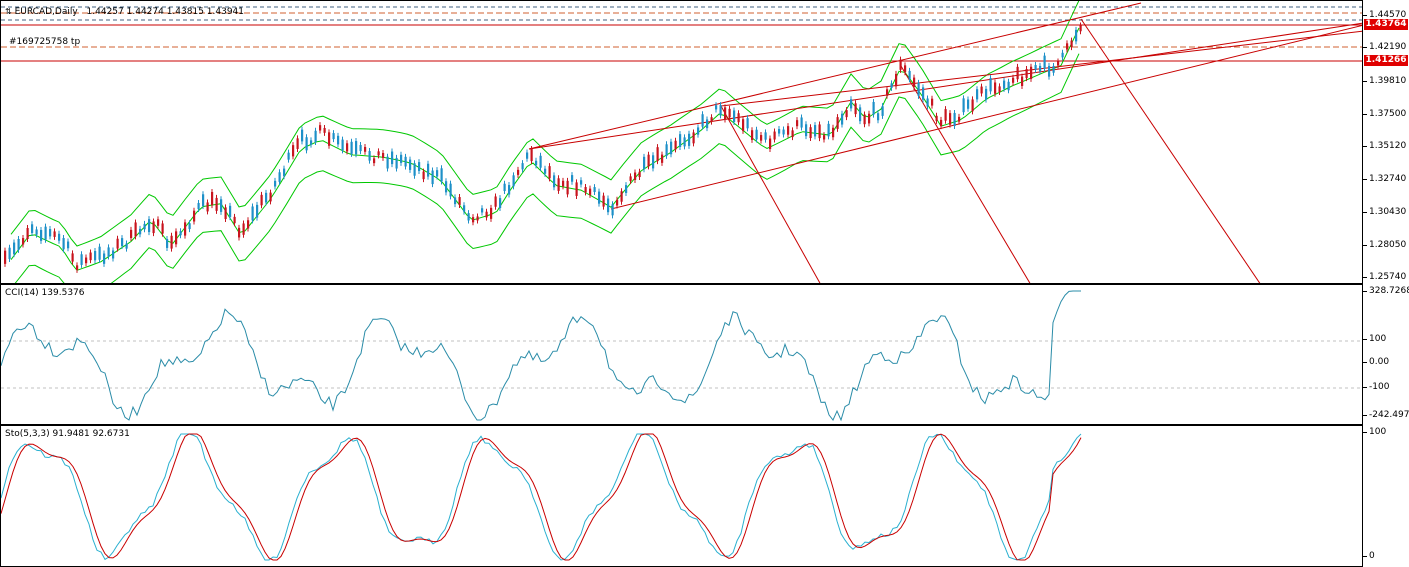 Image resolution: width=1409 pixels, height=567 pixels. I want to click on stochastic-scale: 100 0, so click(1385, 496).